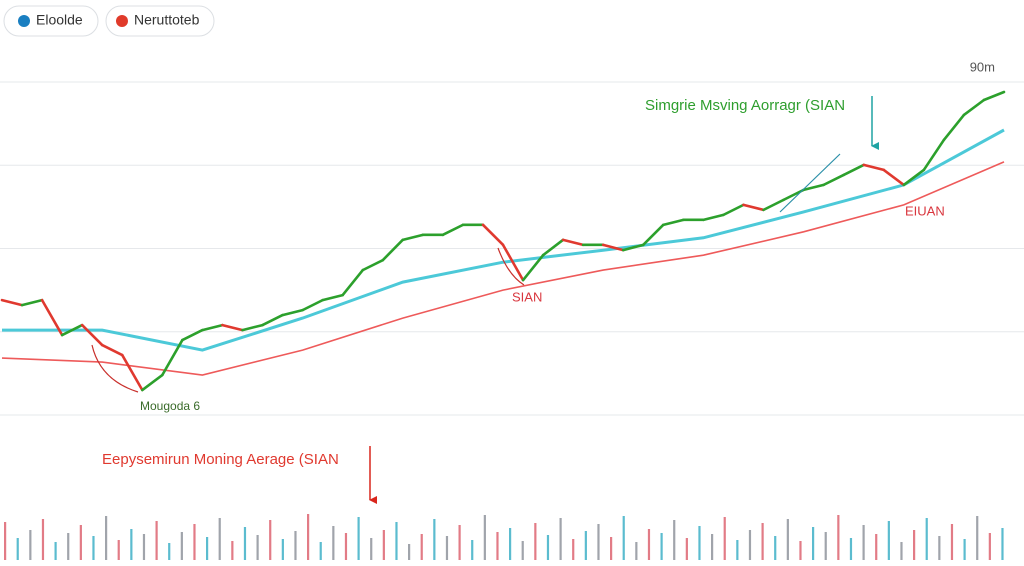  I want to click on legend: Eloolde Neruttoteb, so click(109, 21).